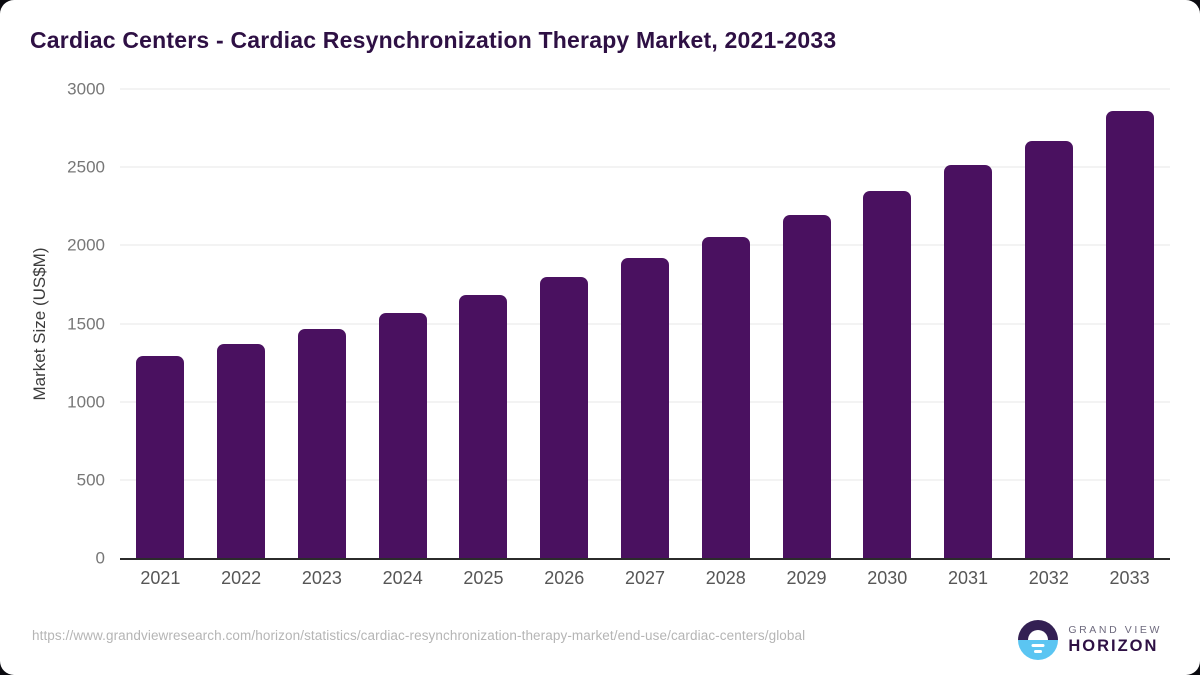 This screenshot has width=1200, height=675. I want to click on logo-sun-shape, so click(1038, 635).